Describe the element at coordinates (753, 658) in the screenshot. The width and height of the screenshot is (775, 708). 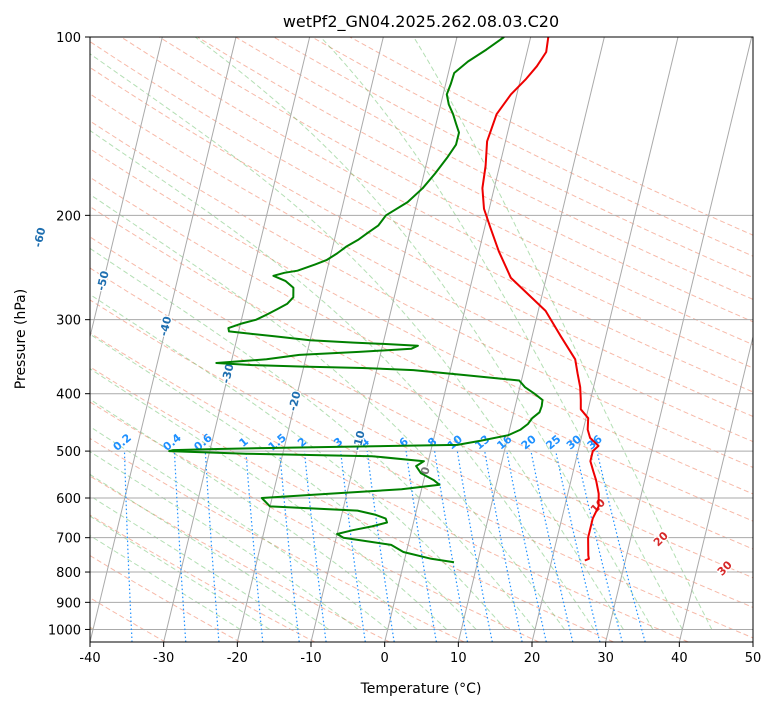
I see `x-tick-label: 50` at that location.